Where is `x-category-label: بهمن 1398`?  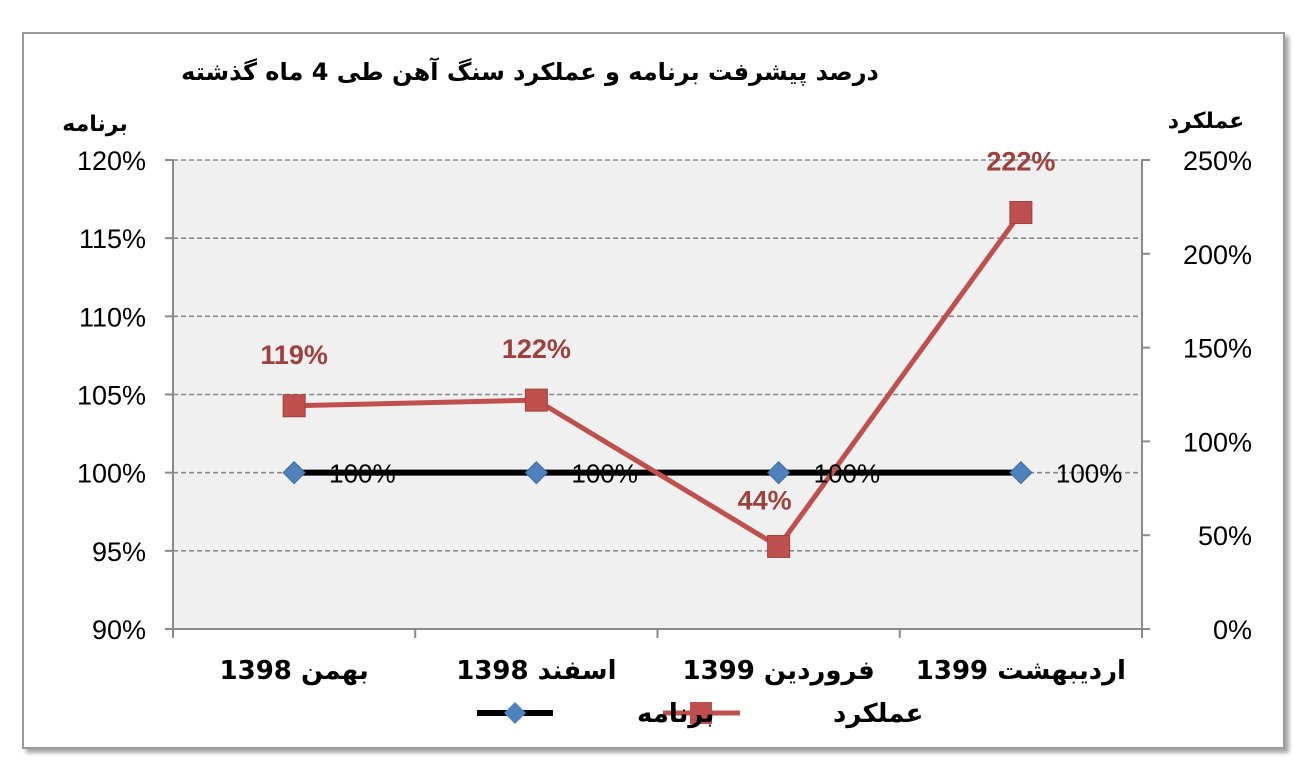
x-category-label: بهمن 1398 is located at coordinates (294, 671).